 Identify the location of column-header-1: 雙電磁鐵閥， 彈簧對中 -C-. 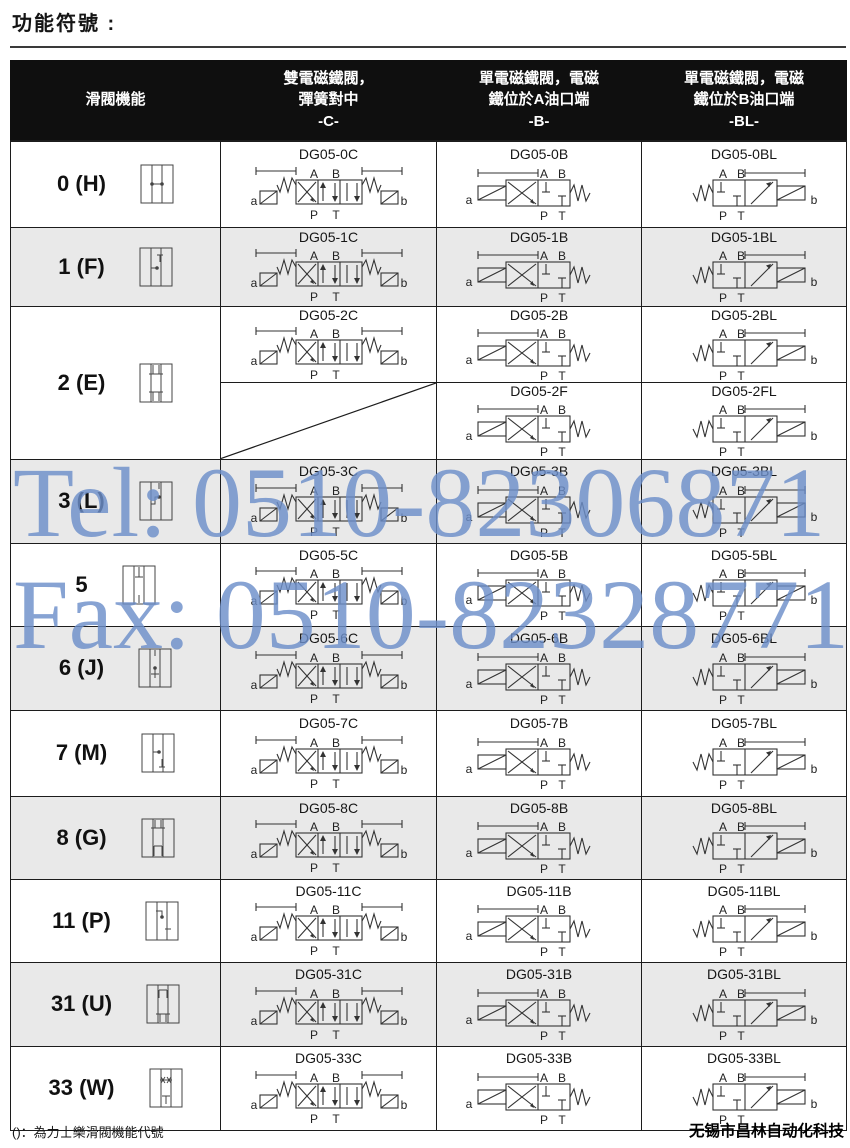
(328, 101).